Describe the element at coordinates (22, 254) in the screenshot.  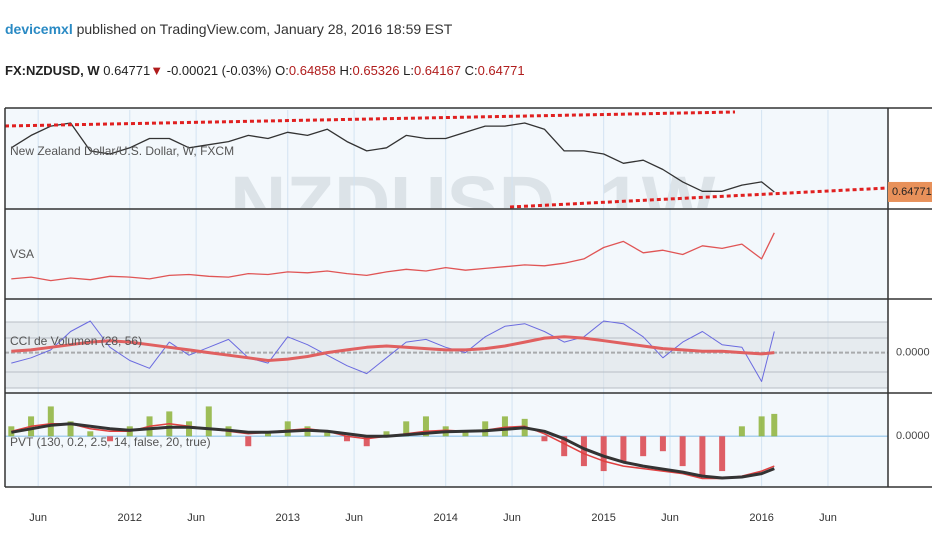
I see `pane-label: VSA` at that location.